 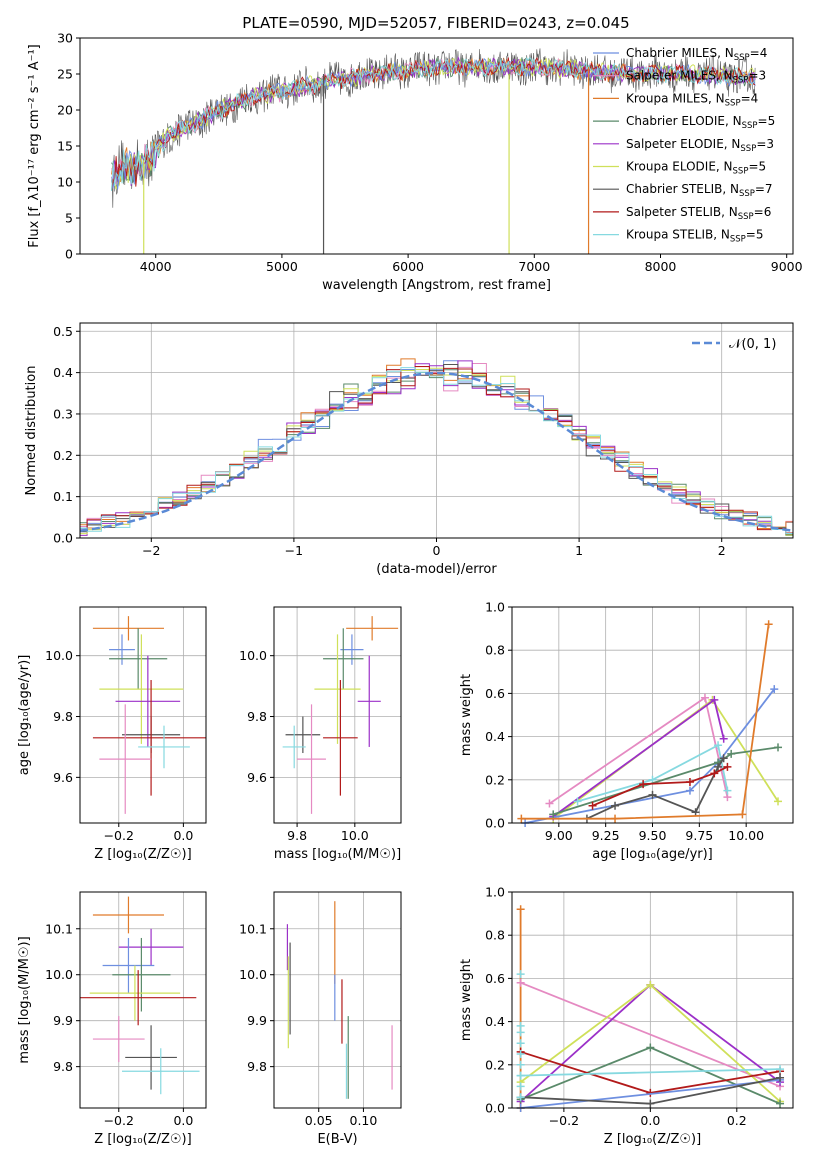 I want to click on x-tick-label: 0.2, so click(x=737, y=1120).